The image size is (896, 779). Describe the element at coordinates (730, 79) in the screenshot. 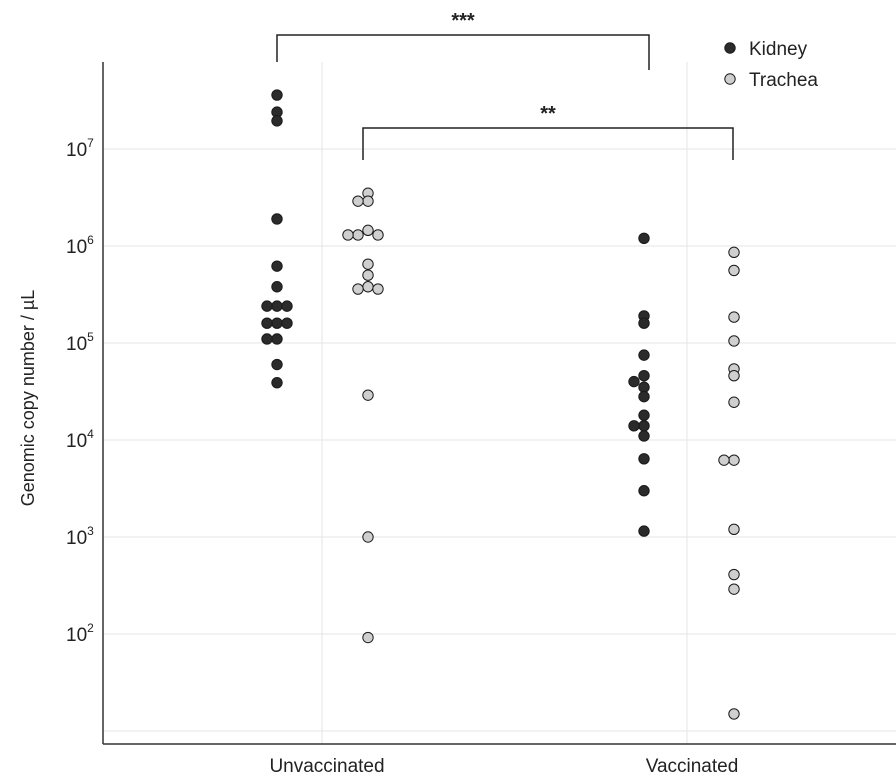

I see `legend-marker-trachea` at that location.